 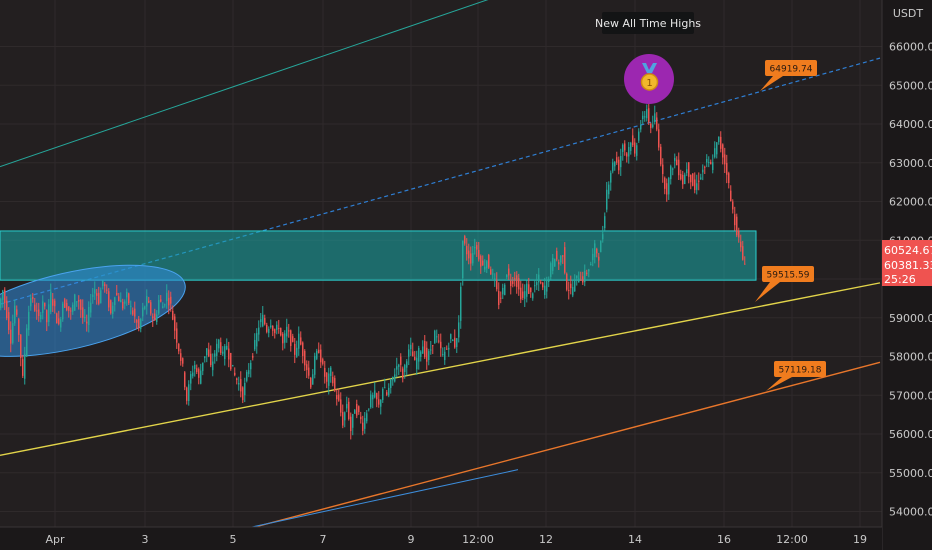 I want to click on previous-price-value: 60381.33, so click(x=908, y=265).